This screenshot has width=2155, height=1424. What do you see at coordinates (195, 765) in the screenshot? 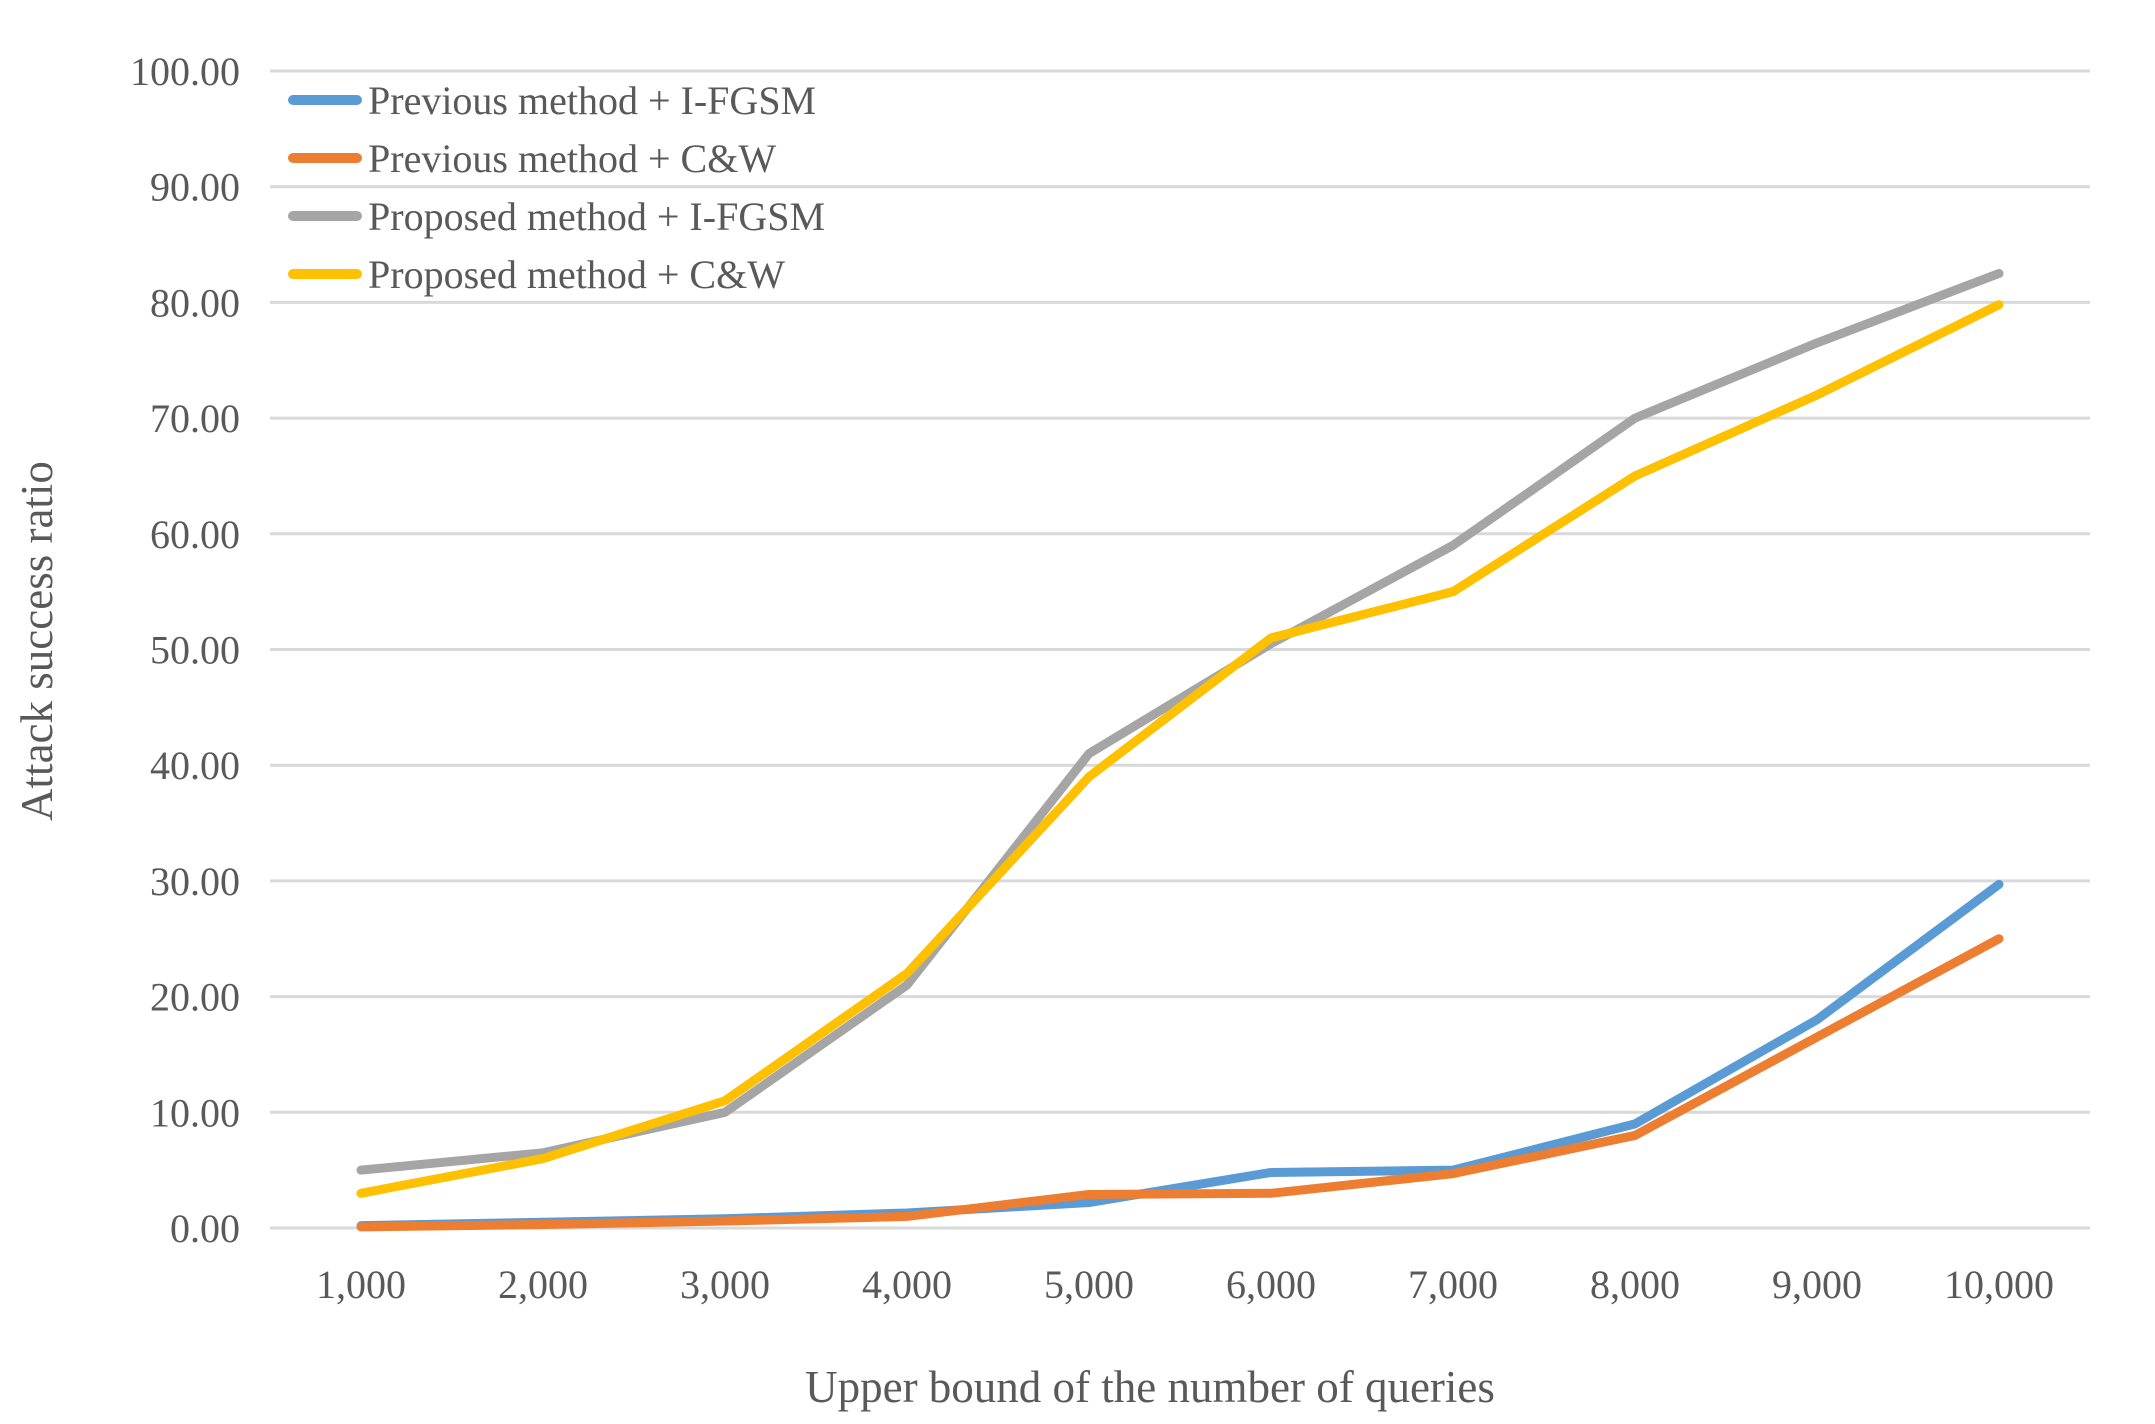
I see `y-tick-label: 40.00` at bounding box center [195, 765].